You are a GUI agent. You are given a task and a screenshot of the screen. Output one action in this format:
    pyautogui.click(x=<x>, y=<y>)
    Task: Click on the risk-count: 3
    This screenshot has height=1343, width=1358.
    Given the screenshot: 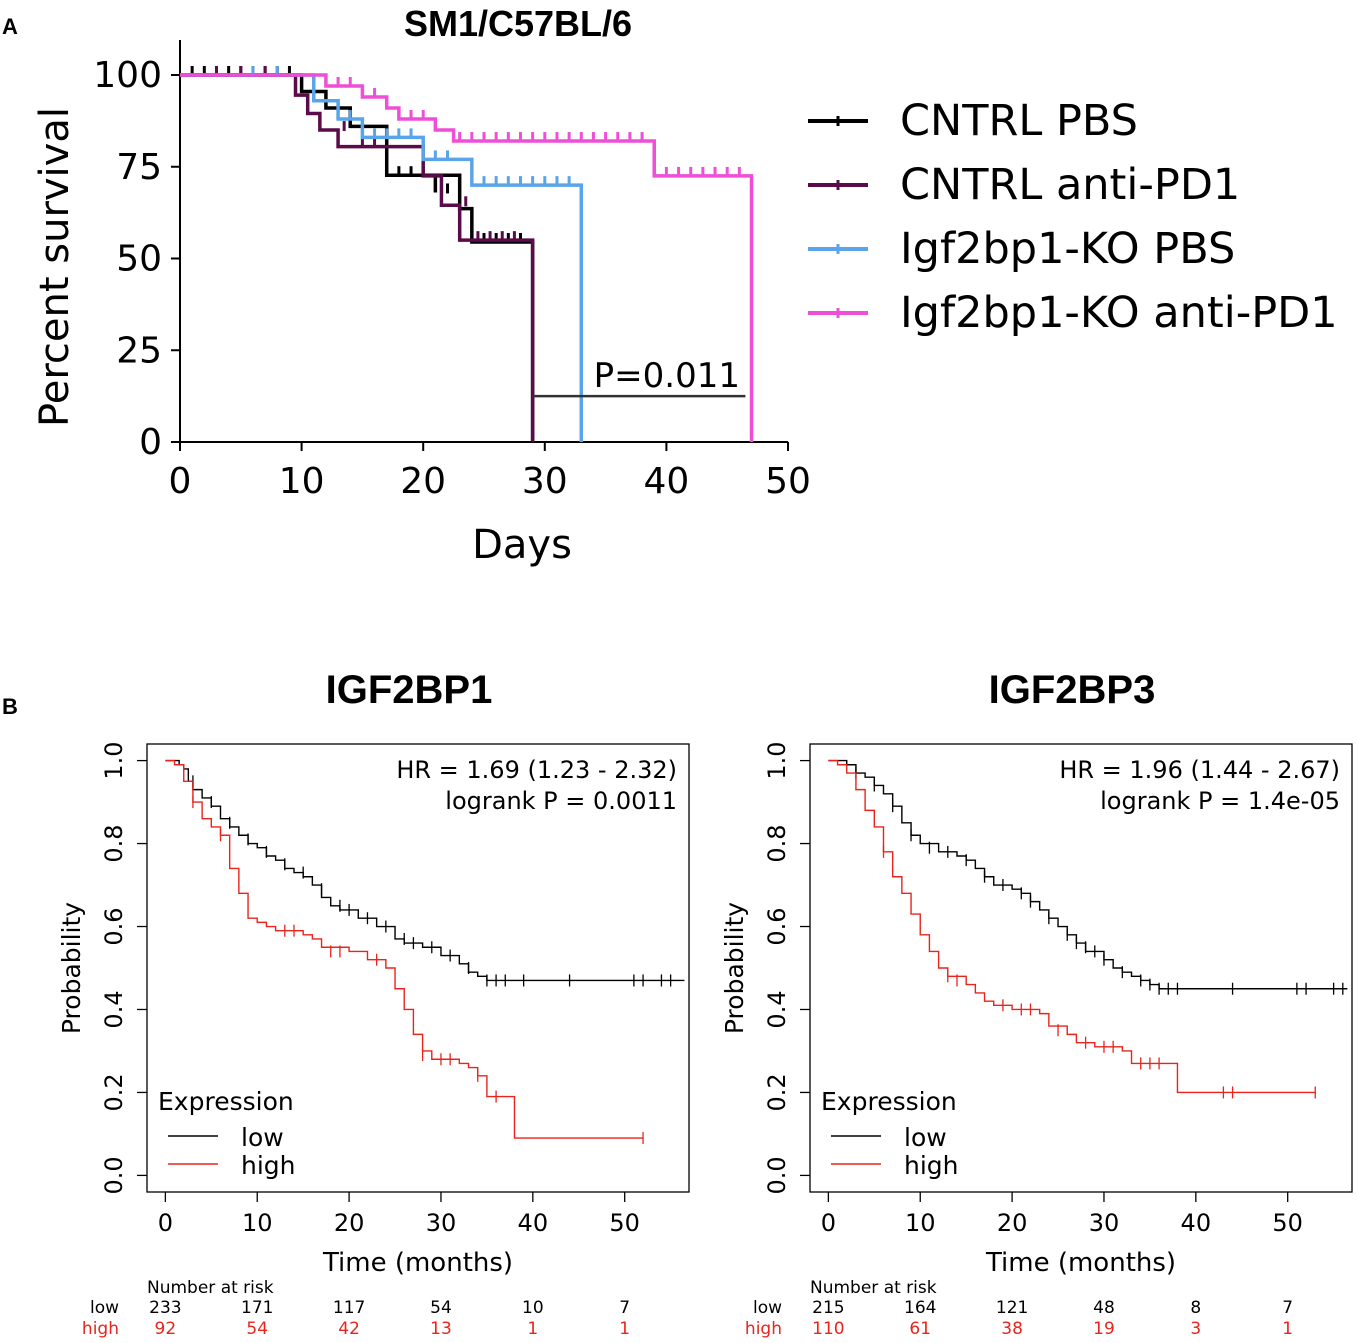 What is the action you would take?
    pyautogui.click(x=1195, y=1329)
    